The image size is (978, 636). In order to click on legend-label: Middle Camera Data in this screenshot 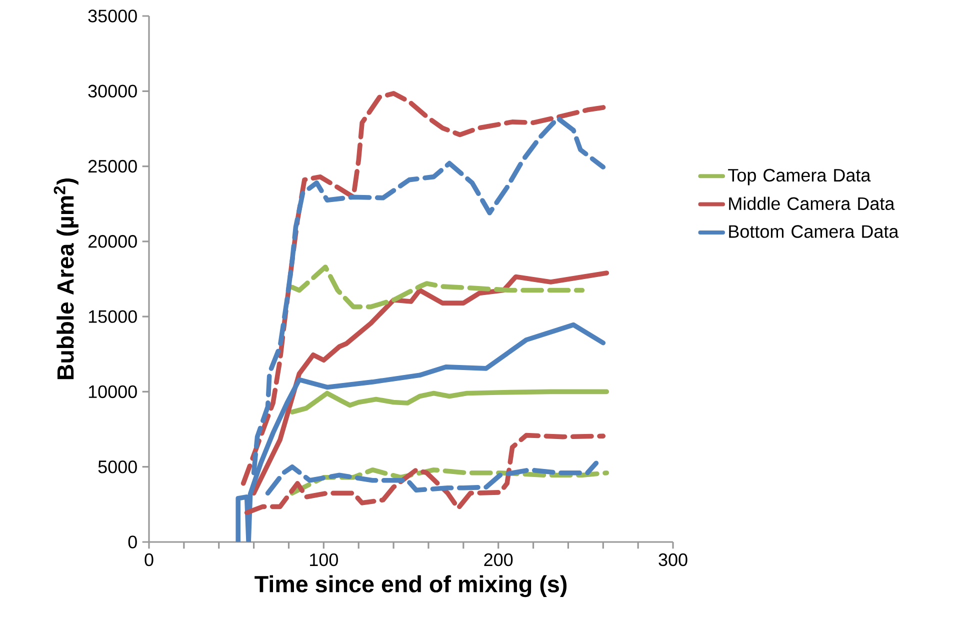, I will do `click(812, 203)`.